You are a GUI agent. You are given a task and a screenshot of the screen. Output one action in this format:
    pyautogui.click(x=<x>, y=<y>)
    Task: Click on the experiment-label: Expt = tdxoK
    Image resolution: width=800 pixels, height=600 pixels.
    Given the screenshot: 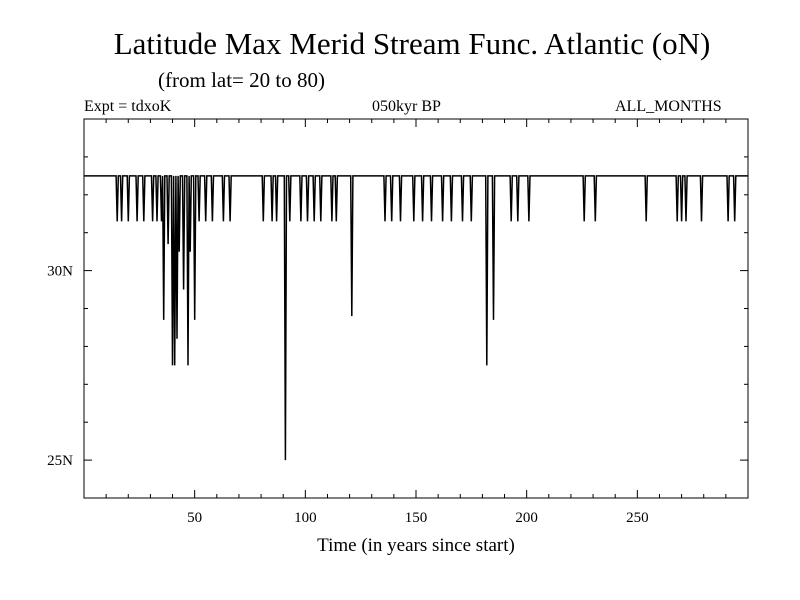 What is the action you would take?
    pyautogui.click(x=128, y=106)
    